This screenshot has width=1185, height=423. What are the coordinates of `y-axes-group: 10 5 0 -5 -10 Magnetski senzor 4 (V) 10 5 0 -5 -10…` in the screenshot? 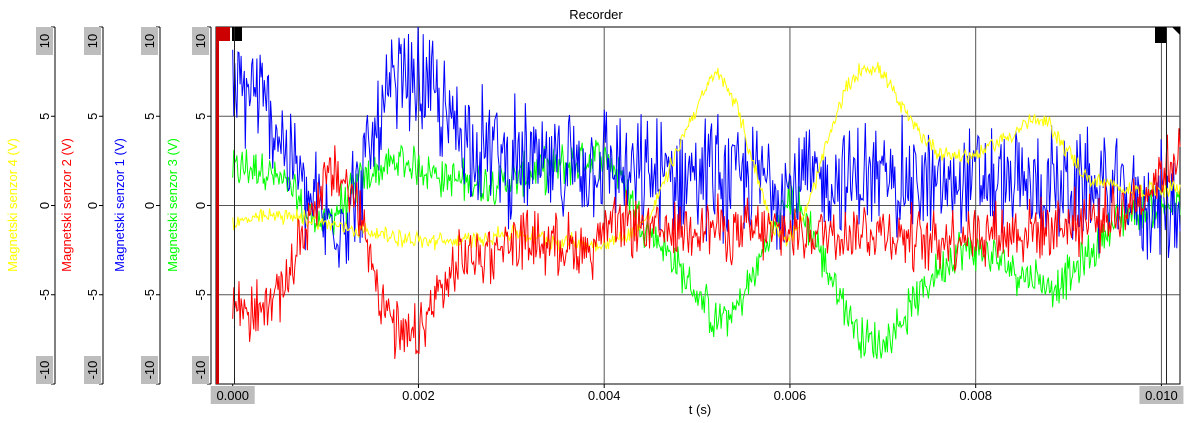 It's located at (108, 205).